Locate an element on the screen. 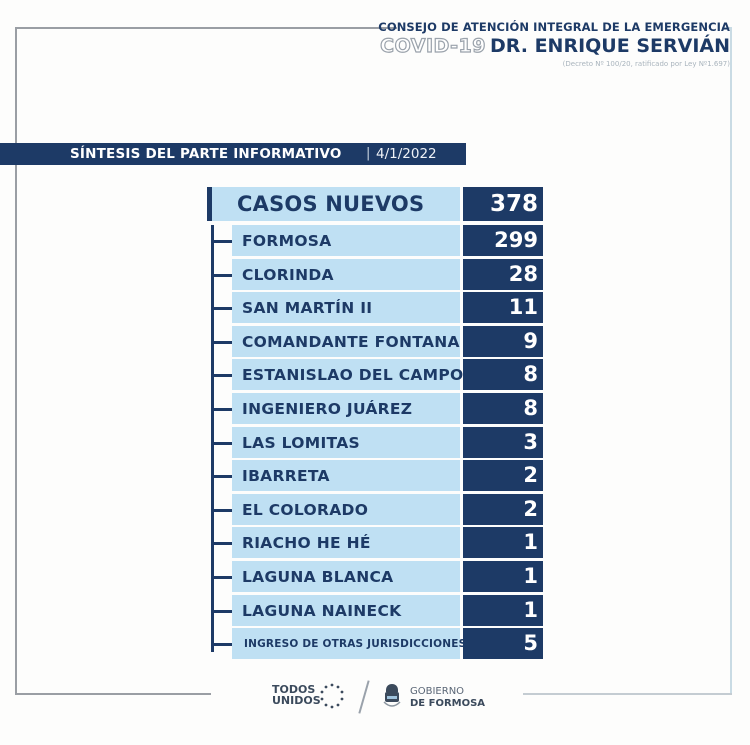 The image size is (750, 745). locality-name: FORMOSA is located at coordinates (287, 241).